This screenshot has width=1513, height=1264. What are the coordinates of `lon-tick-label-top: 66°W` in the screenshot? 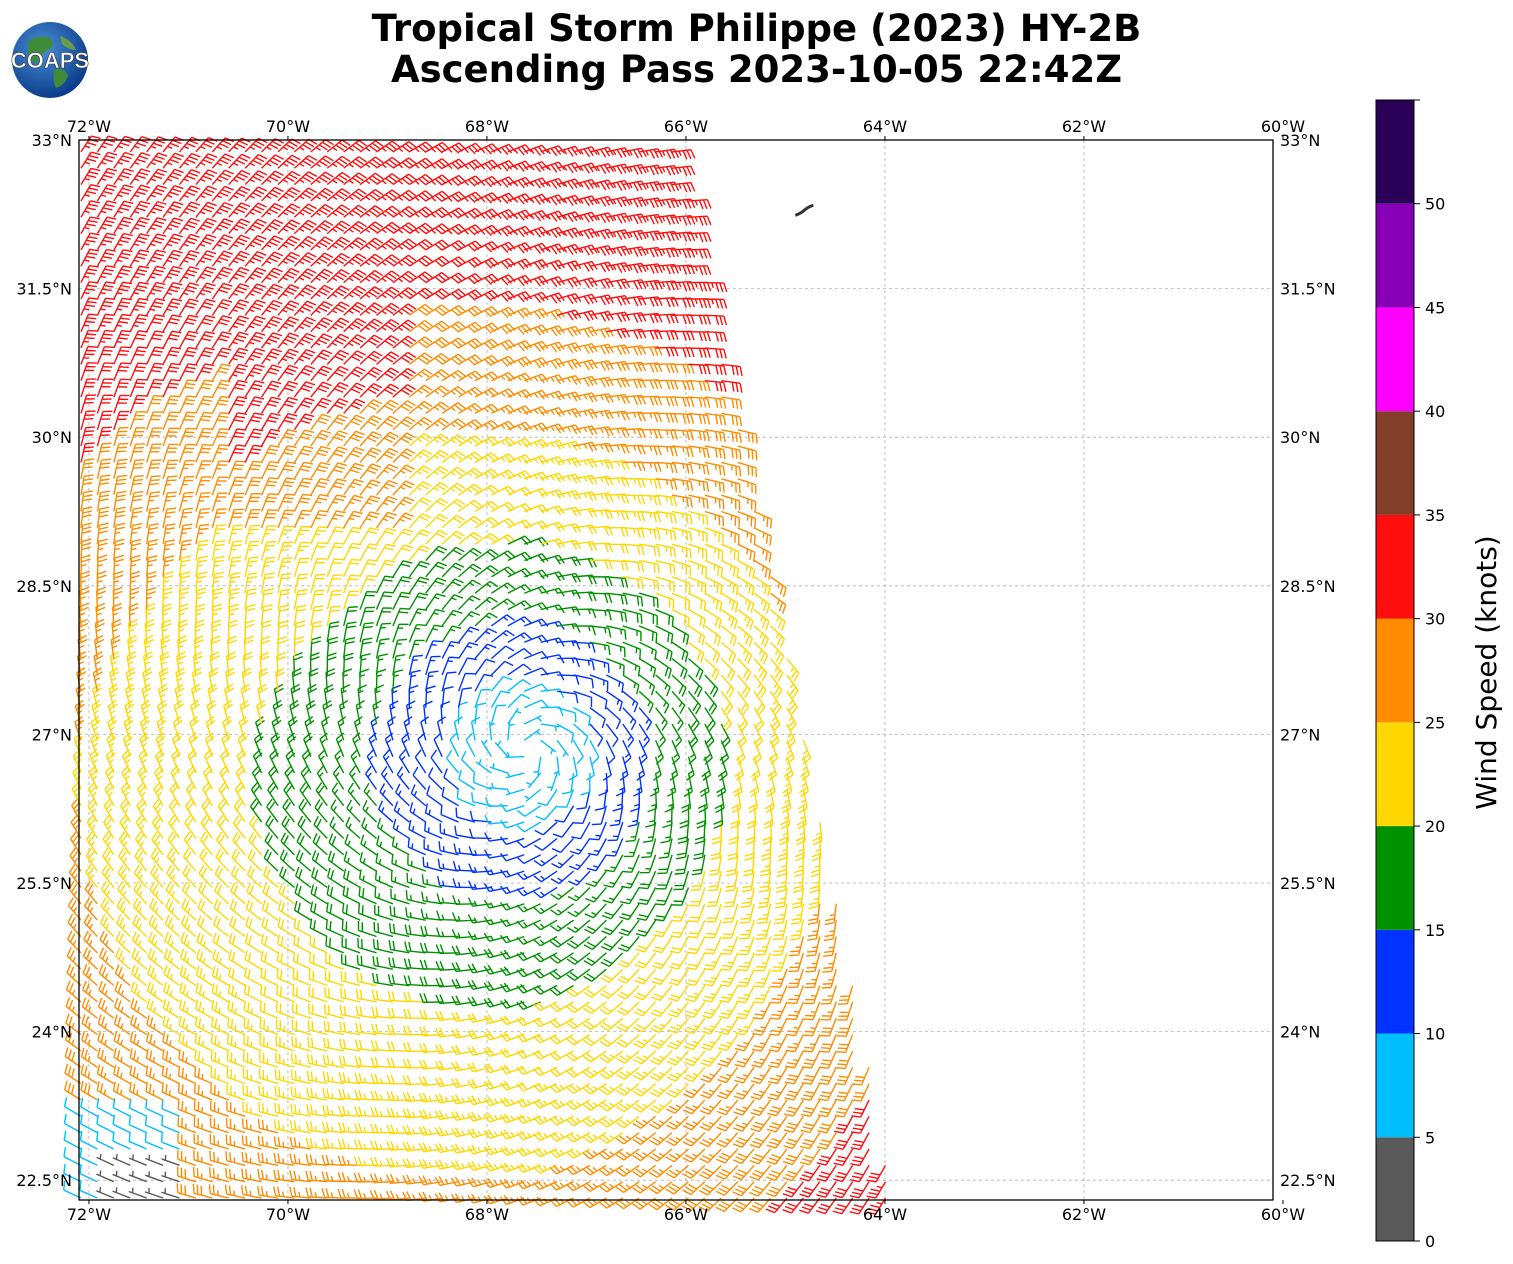 It's located at (686, 126).